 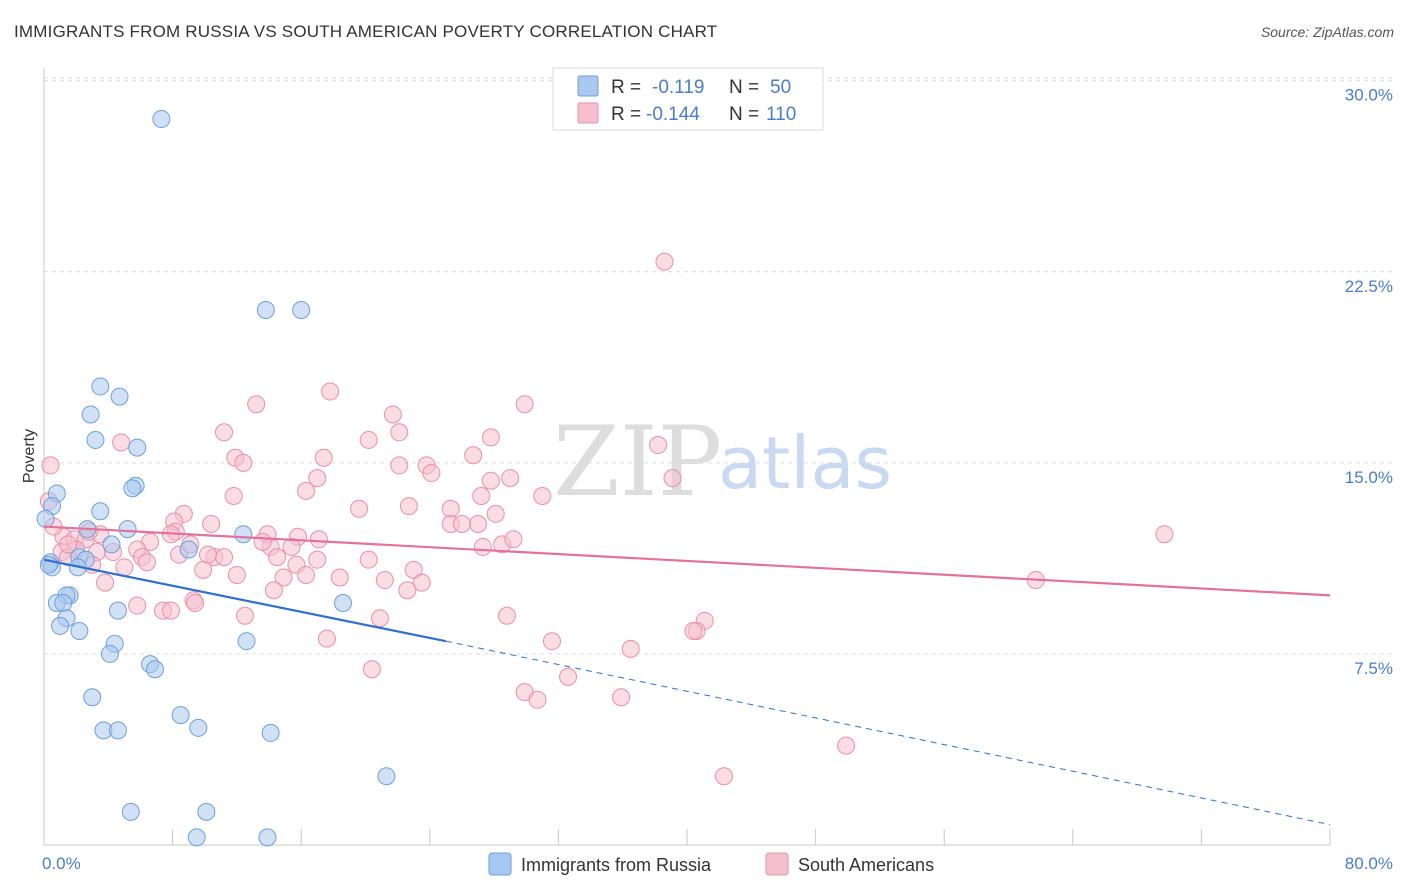 What do you see at coordinates (888, 733) in the screenshot?
I see `trend-line-russia-extrapolated` at bounding box center [888, 733].